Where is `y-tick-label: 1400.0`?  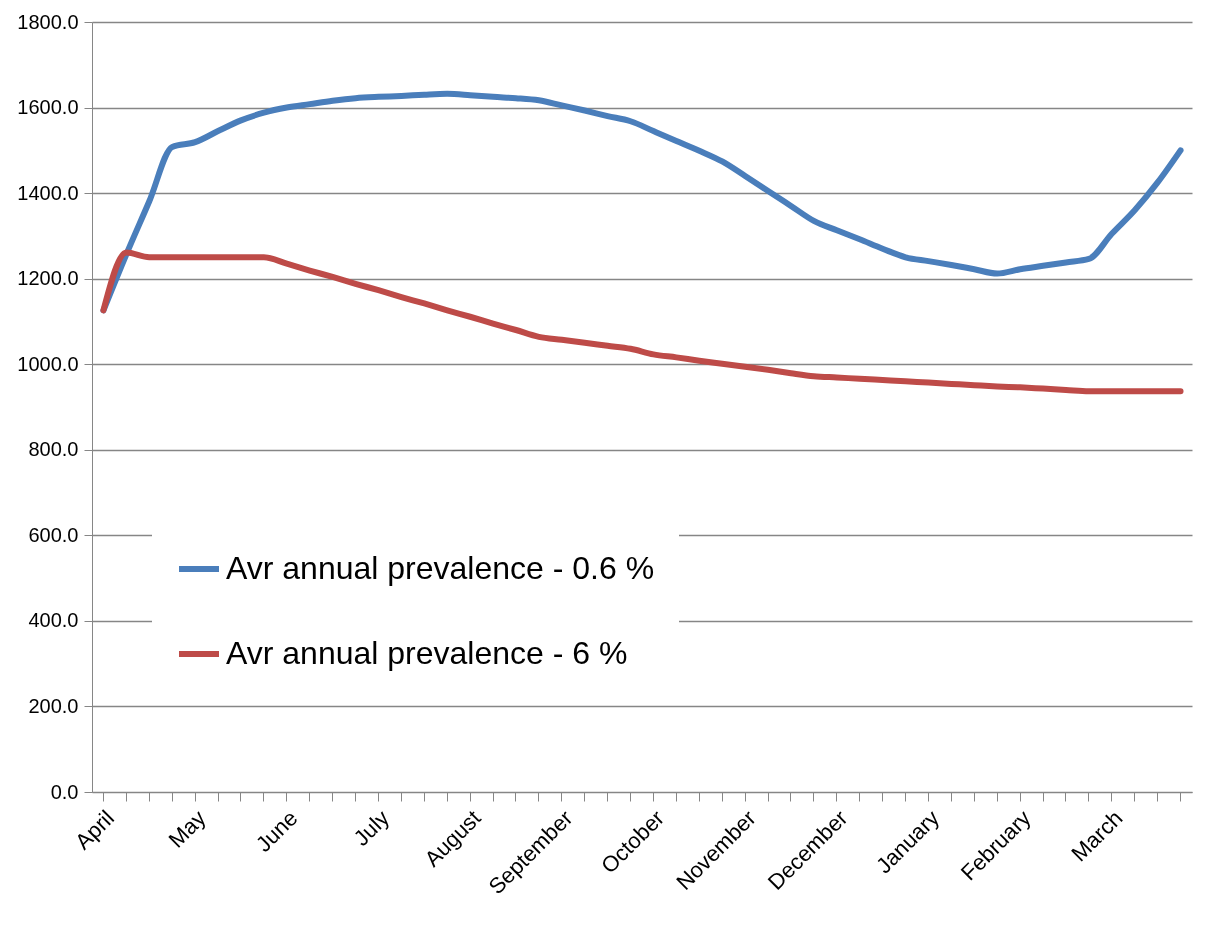 y-tick-label: 1400.0 is located at coordinates (48, 192).